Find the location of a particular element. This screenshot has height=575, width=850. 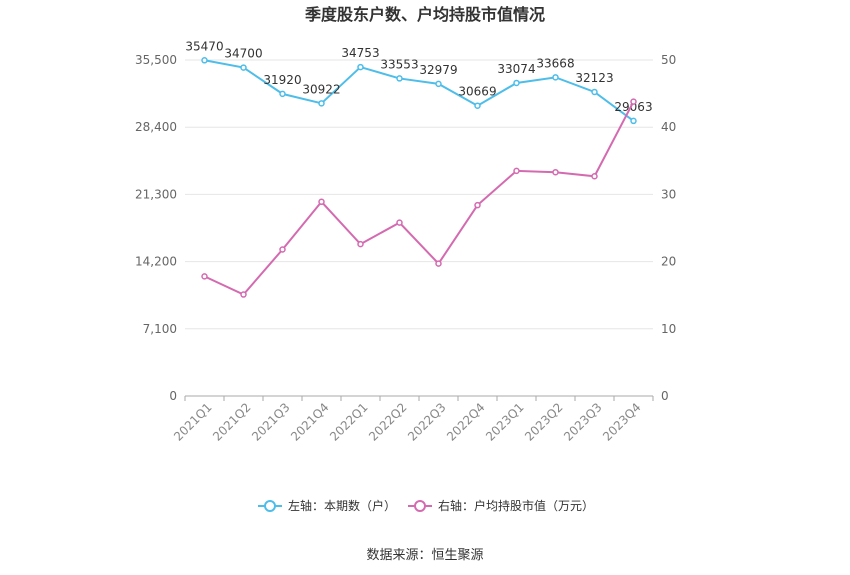

x-tick-label: 2022Q2 is located at coordinates (388, 422).